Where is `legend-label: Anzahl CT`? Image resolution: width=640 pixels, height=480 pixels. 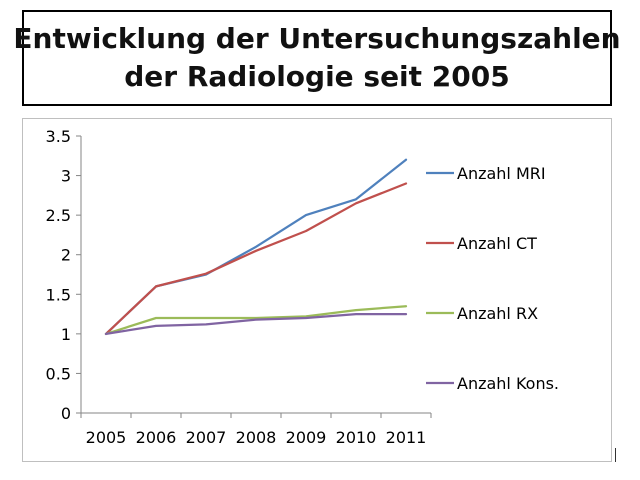 legend-label: Anzahl CT is located at coordinates (497, 243).